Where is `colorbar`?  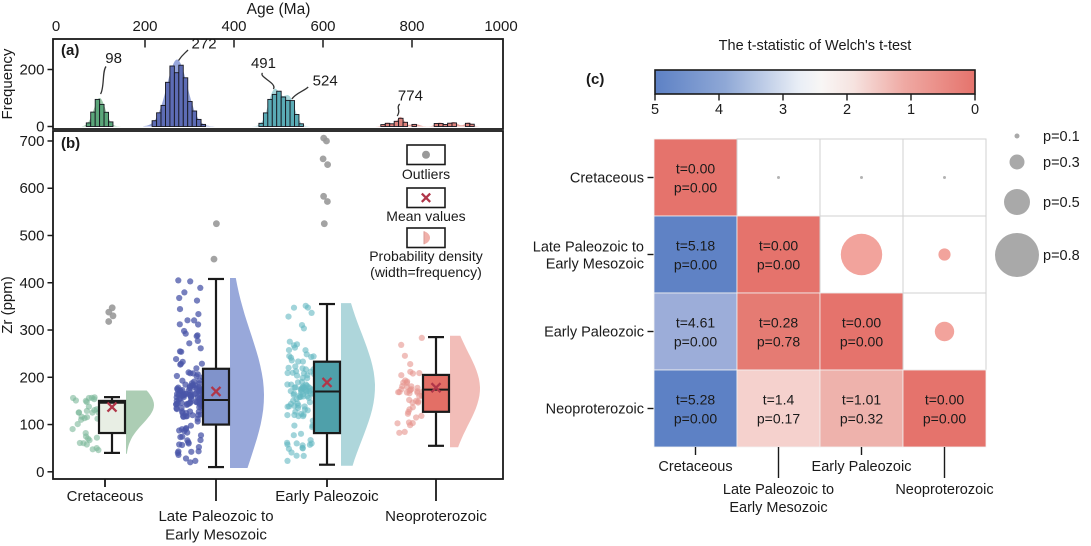
colorbar is located at coordinates (815, 82).